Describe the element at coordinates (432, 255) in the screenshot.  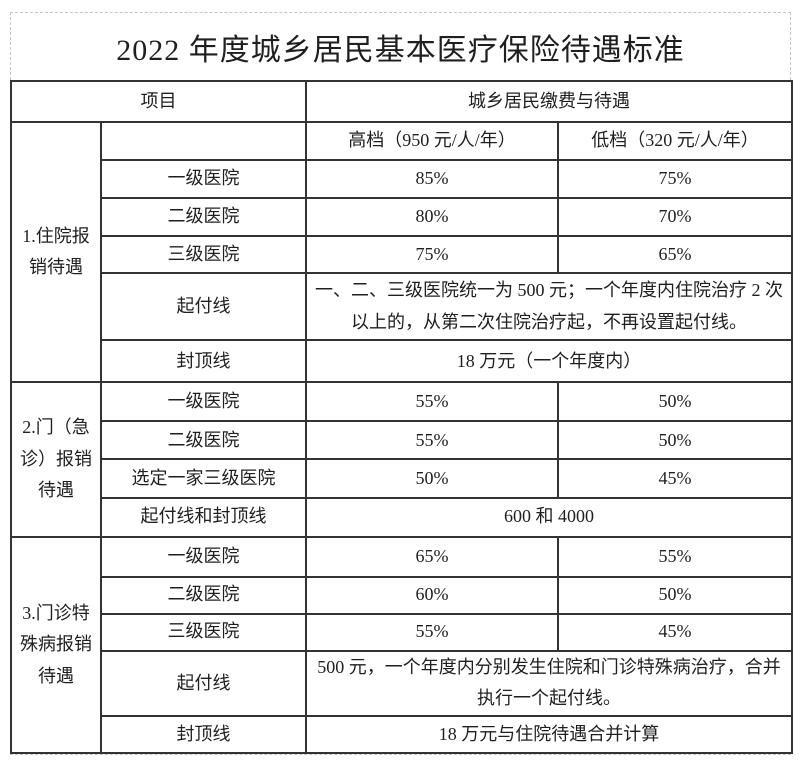
I see `rate-high: 75%` at that location.